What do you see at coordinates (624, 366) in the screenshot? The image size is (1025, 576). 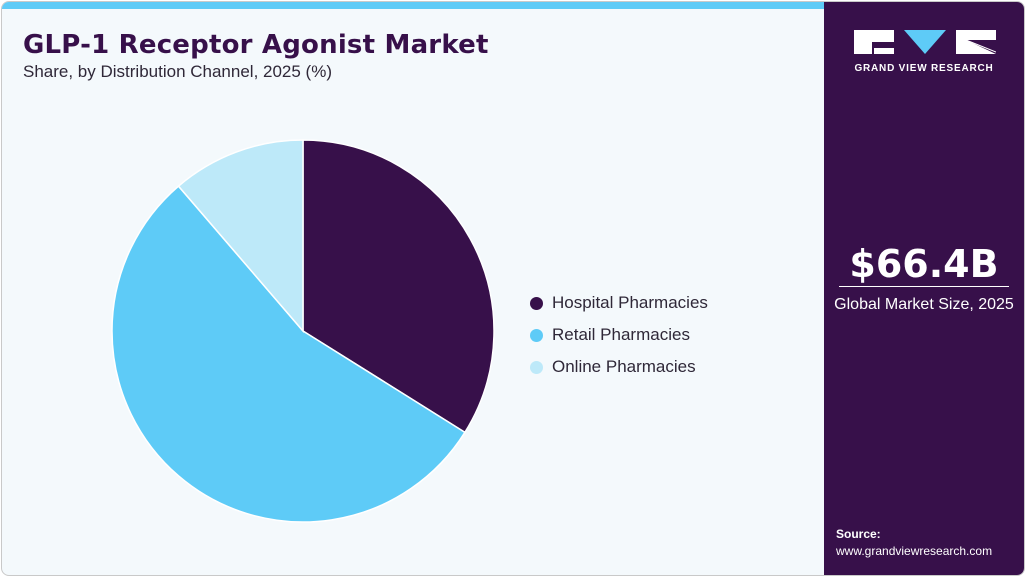 I see `legend-label: Online Pharmacies` at bounding box center [624, 366].